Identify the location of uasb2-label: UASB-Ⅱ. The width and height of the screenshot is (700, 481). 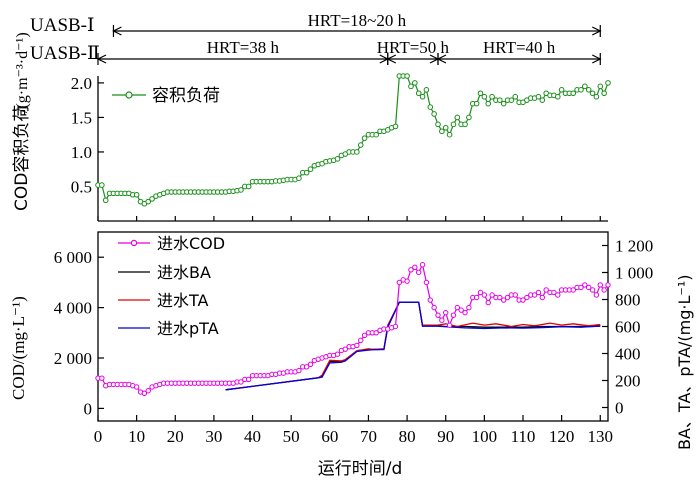
(65, 53).